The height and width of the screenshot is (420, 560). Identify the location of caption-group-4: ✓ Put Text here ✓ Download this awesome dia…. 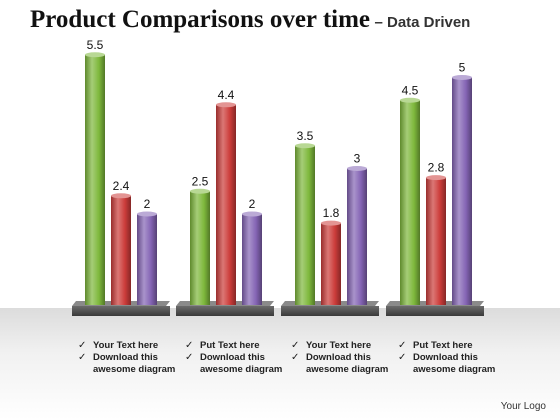
(451, 358).